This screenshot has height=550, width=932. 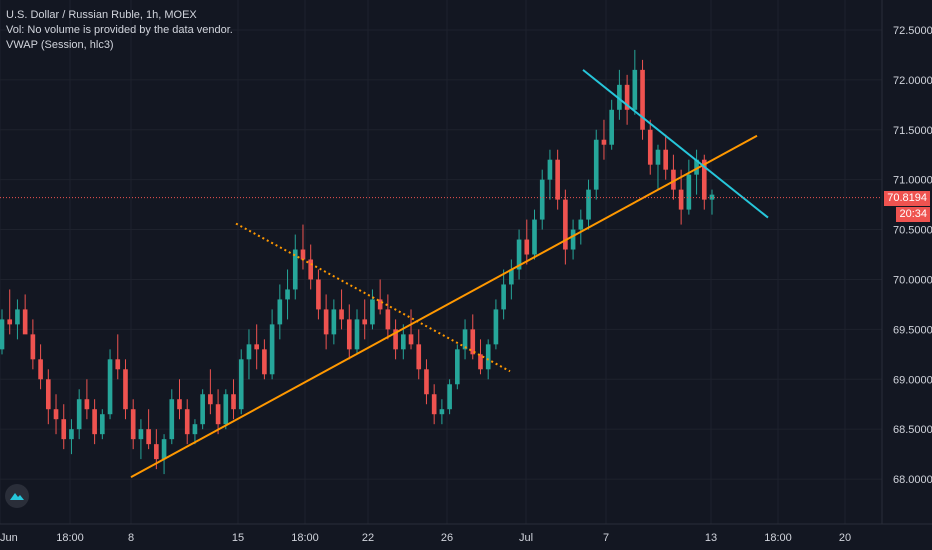 I want to click on time-tick-label: Jul, so click(x=526, y=538).